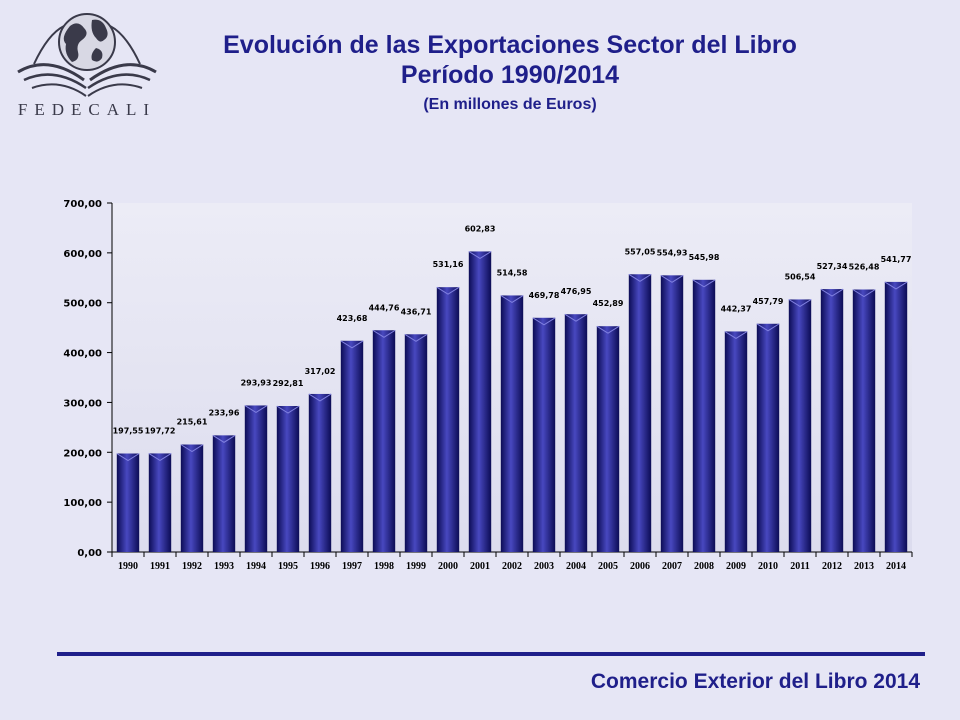 The height and width of the screenshot is (720, 960). Describe the element at coordinates (416, 566) in the screenshot. I see `x-tick-label: 1999` at that location.